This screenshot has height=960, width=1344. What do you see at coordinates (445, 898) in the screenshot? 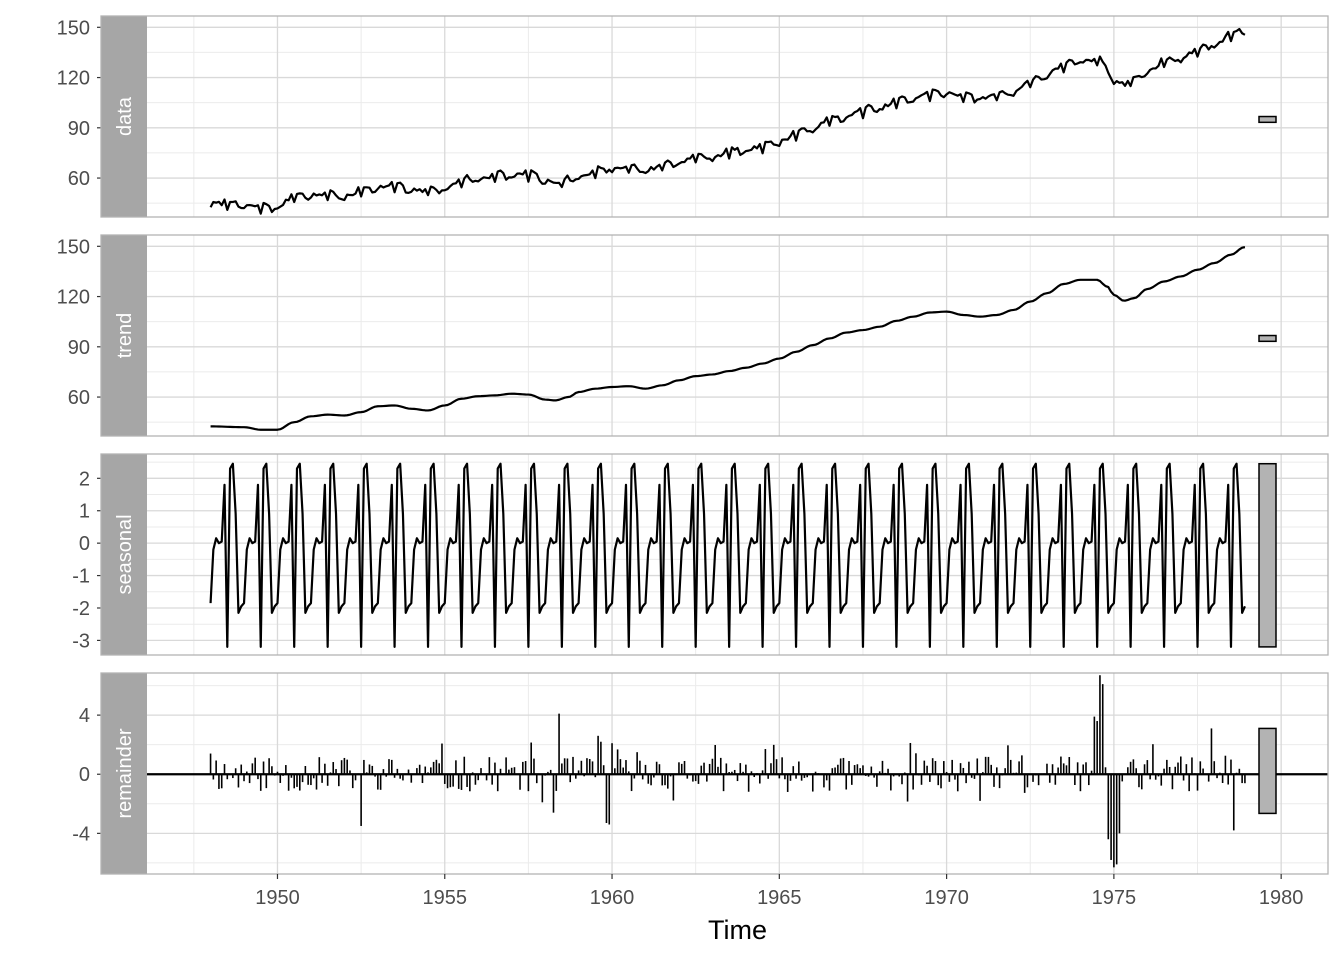
I see `x-tick-label: 1955` at bounding box center [445, 898].